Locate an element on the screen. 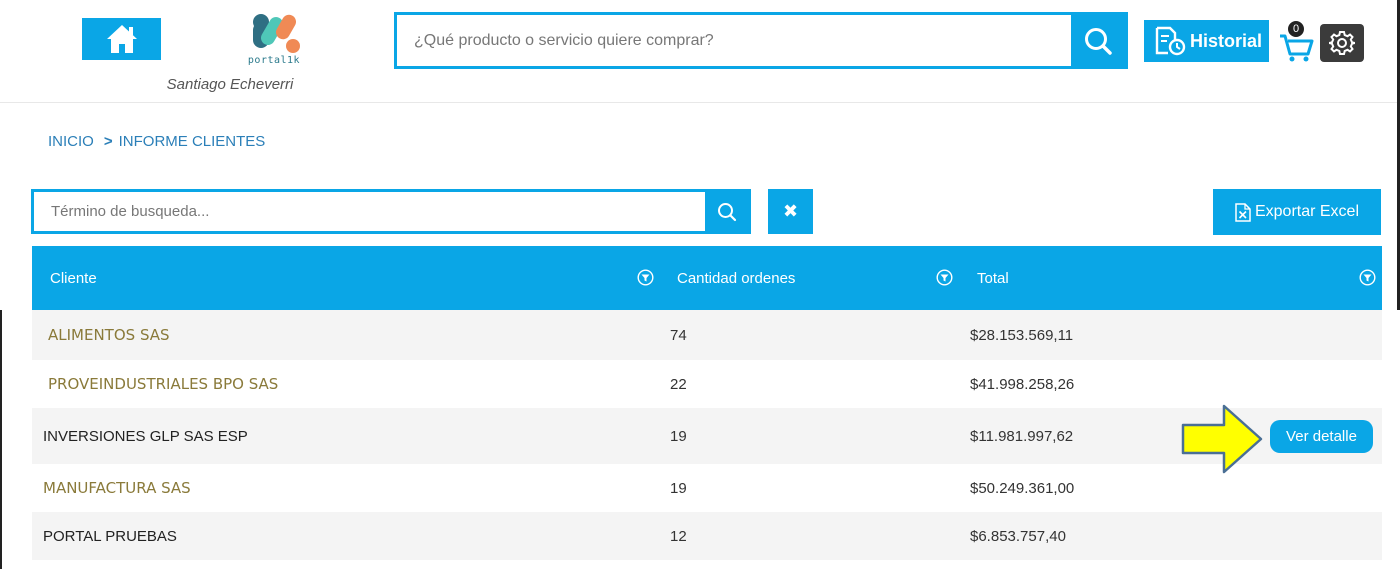 The height and width of the screenshot is (569, 1400). client-name: ALIMENTOS SAS is located at coordinates (109, 335).